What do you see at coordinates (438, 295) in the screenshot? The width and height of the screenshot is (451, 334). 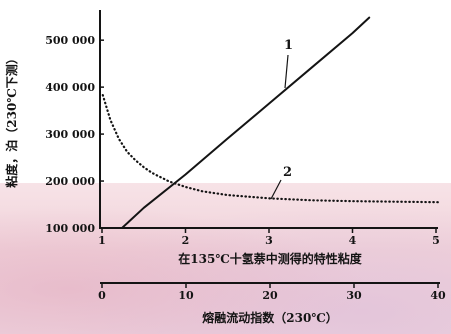 I see `x-tick-label: 40` at bounding box center [438, 295].